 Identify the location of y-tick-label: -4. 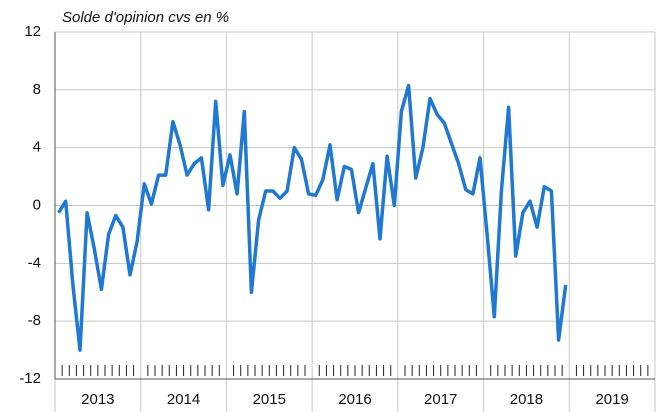
(34, 262).